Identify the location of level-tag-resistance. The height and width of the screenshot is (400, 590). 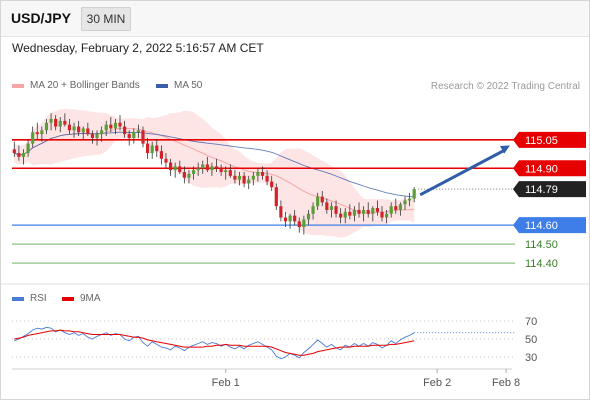
(549, 139).